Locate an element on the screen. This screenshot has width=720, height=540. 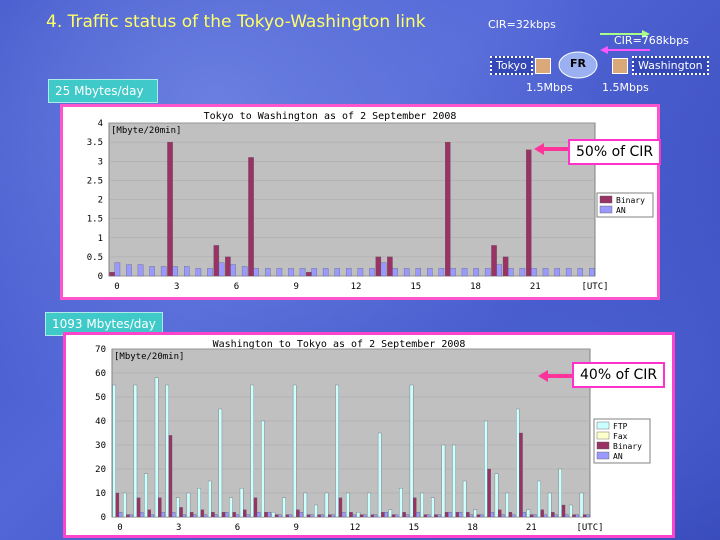
y-tick-label: 40 is located at coordinates (100, 422).